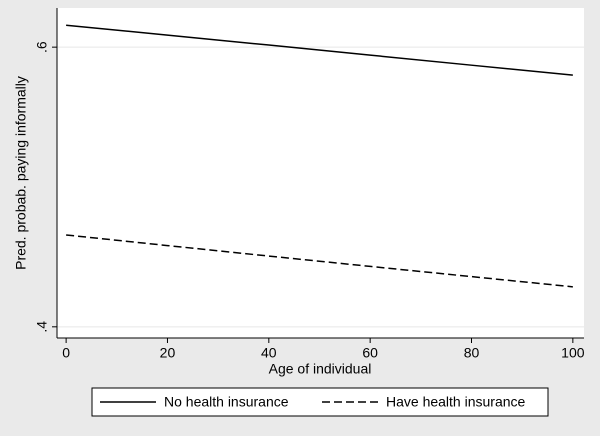  Describe the element at coordinates (21, 173) in the screenshot. I see `y-axis-label: Pred. probab. paying informally` at that location.